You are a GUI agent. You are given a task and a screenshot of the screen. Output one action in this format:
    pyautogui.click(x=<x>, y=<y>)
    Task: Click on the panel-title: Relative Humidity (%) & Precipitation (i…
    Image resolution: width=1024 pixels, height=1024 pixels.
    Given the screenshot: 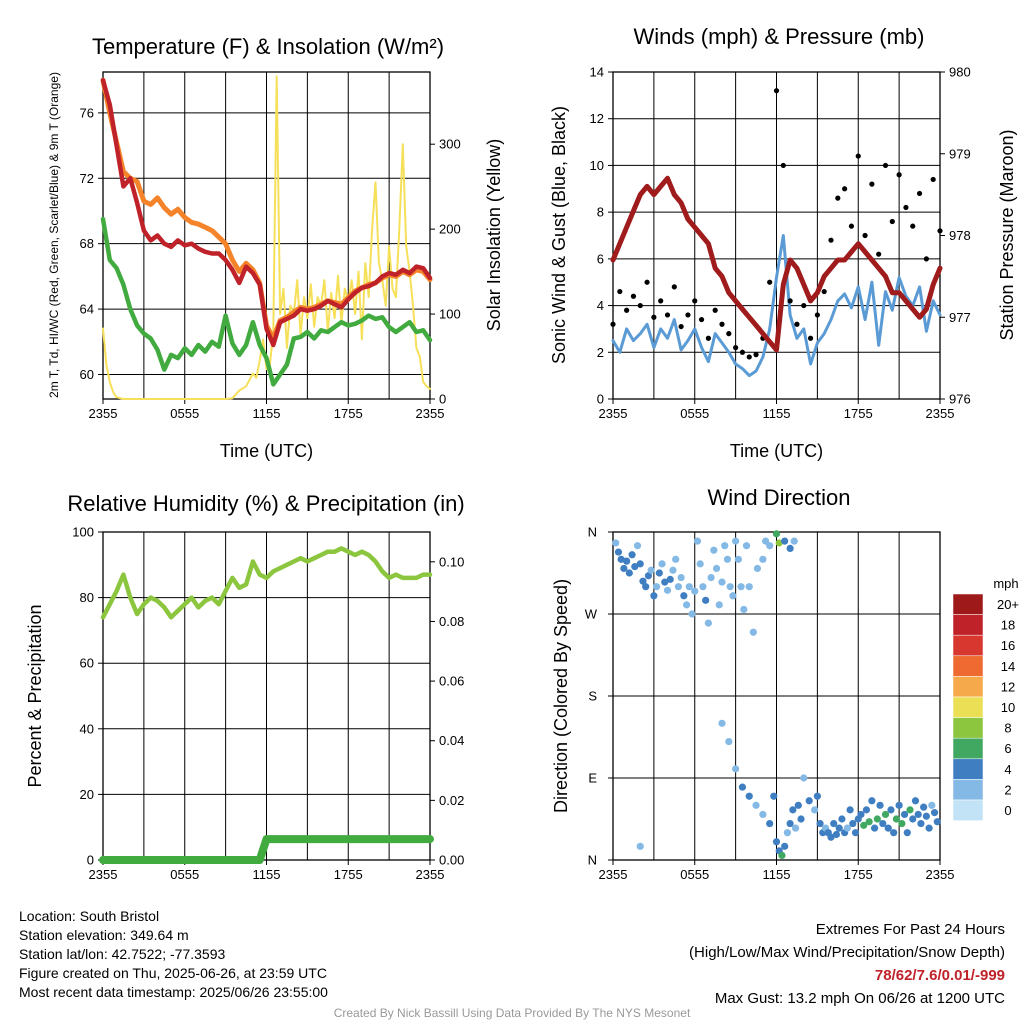 What is the action you would take?
    pyautogui.click(x=265, y=503)
    